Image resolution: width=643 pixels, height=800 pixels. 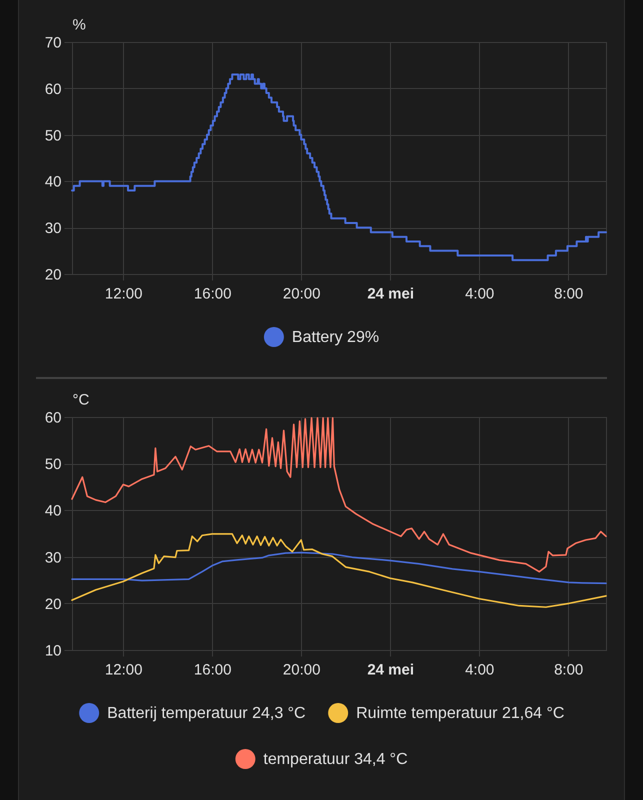 I want to click on y-axis-title: °C, so click(x=81, y=400).